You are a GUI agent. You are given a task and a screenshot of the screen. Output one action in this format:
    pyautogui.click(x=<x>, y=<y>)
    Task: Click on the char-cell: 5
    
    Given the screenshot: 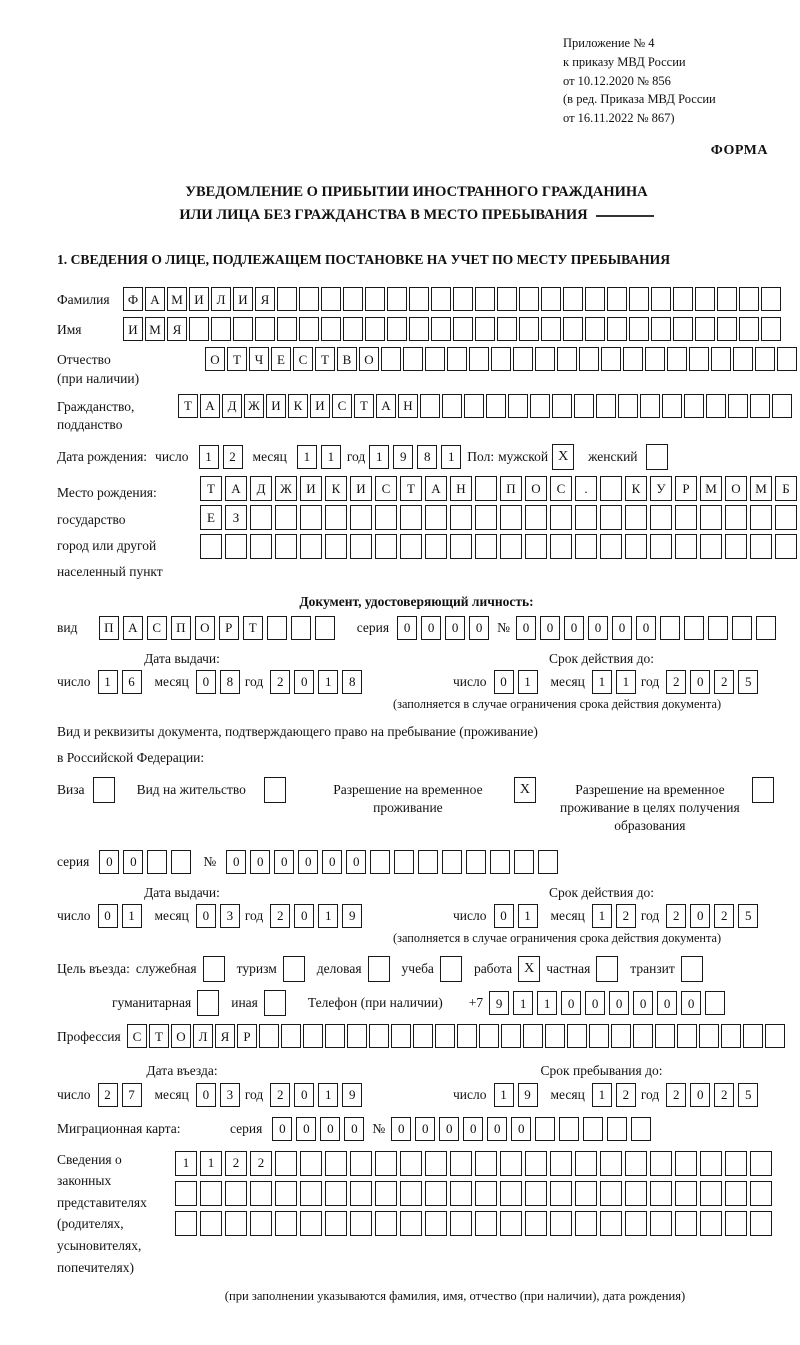 What is the action you would take?
    pyautogui.click(x=748, y=1094)
    